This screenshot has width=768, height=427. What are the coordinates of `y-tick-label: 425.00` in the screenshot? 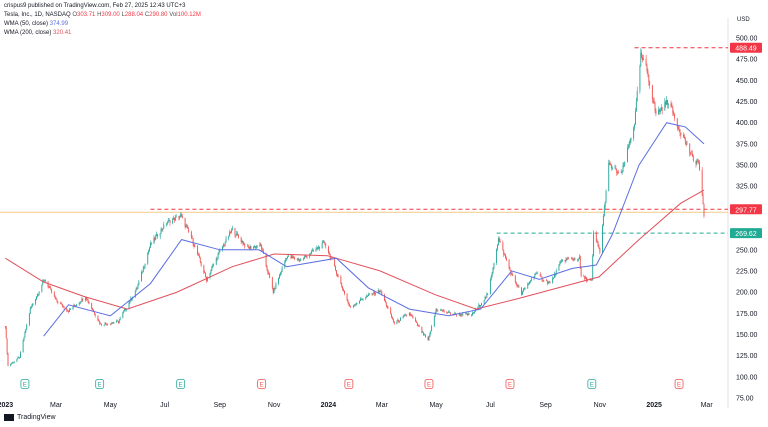 It's located at (747, 102).